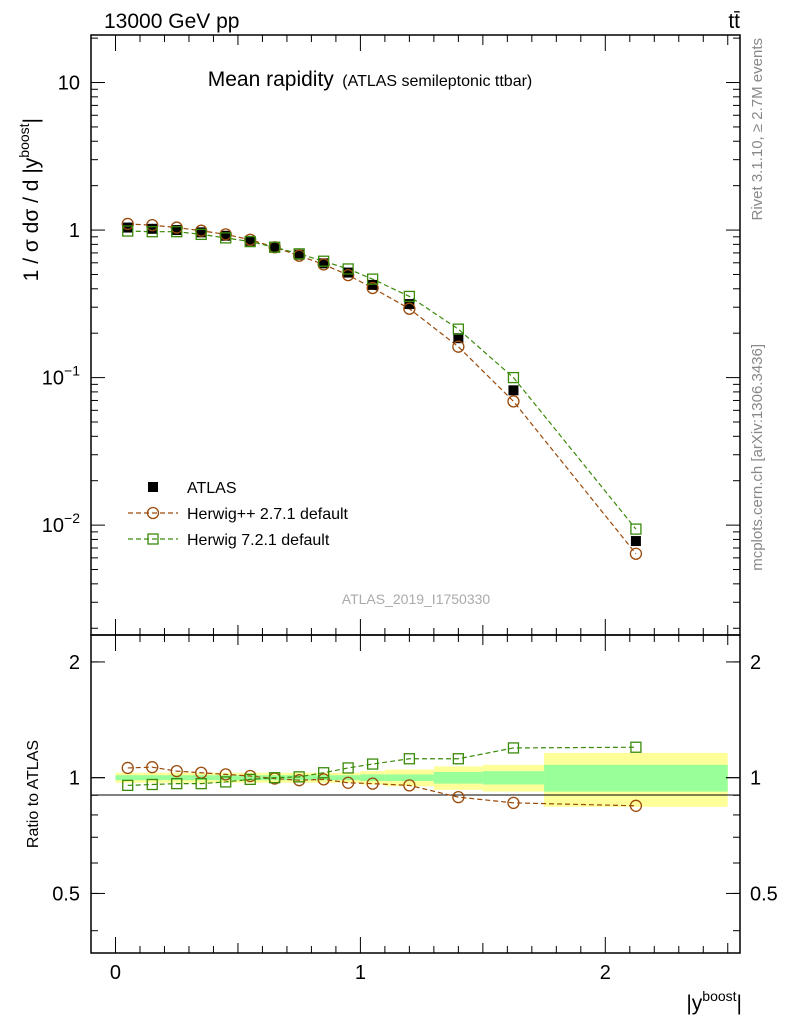 This screenshot has height=1024, width=786. What do you see at coordinates (24, 140) in the screenshot?
I see `main-y-axis-label-sup: boost` at bounding box center [24, 140].